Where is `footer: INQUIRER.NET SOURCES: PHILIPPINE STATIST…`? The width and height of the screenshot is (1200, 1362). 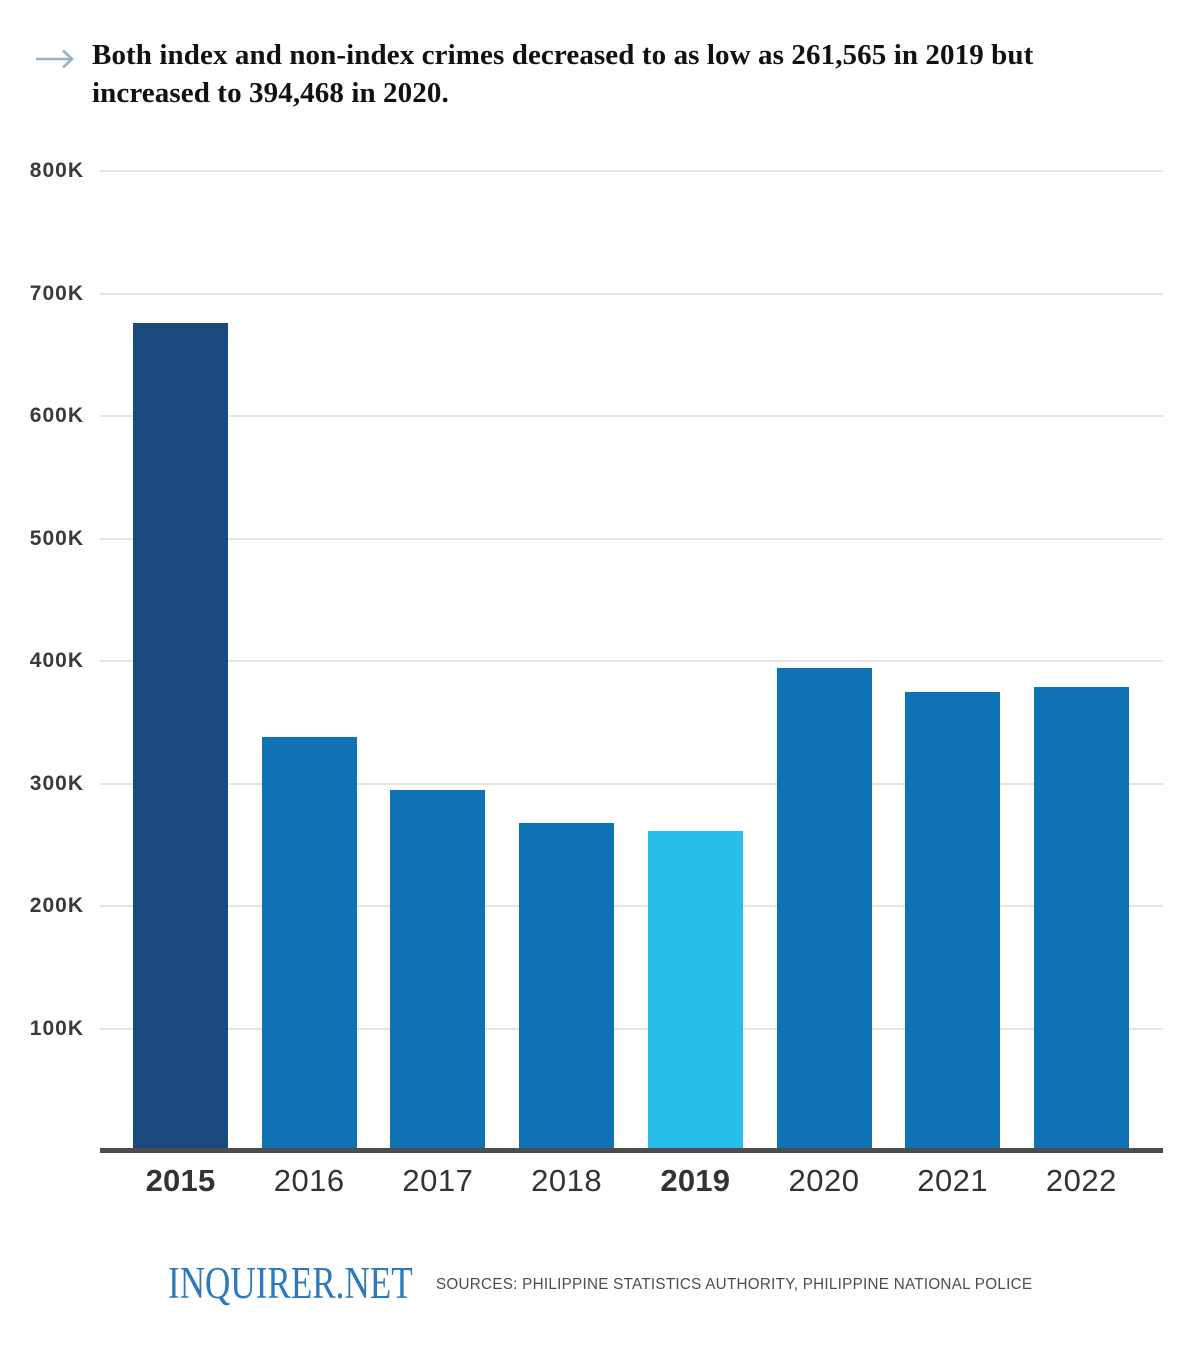 footer: INQUIRER.NET SOURCES: PHILIPPINE STATIST… is located at coordinates (615, 1283).